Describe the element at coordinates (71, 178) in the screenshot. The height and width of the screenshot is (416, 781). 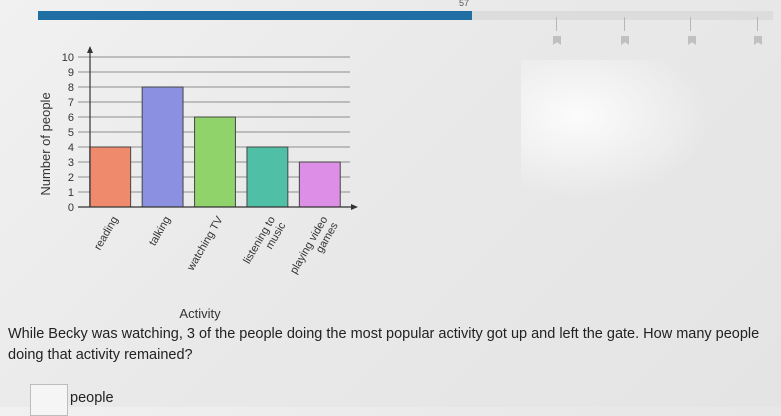
I see `y-tick-label: 2` at that location.